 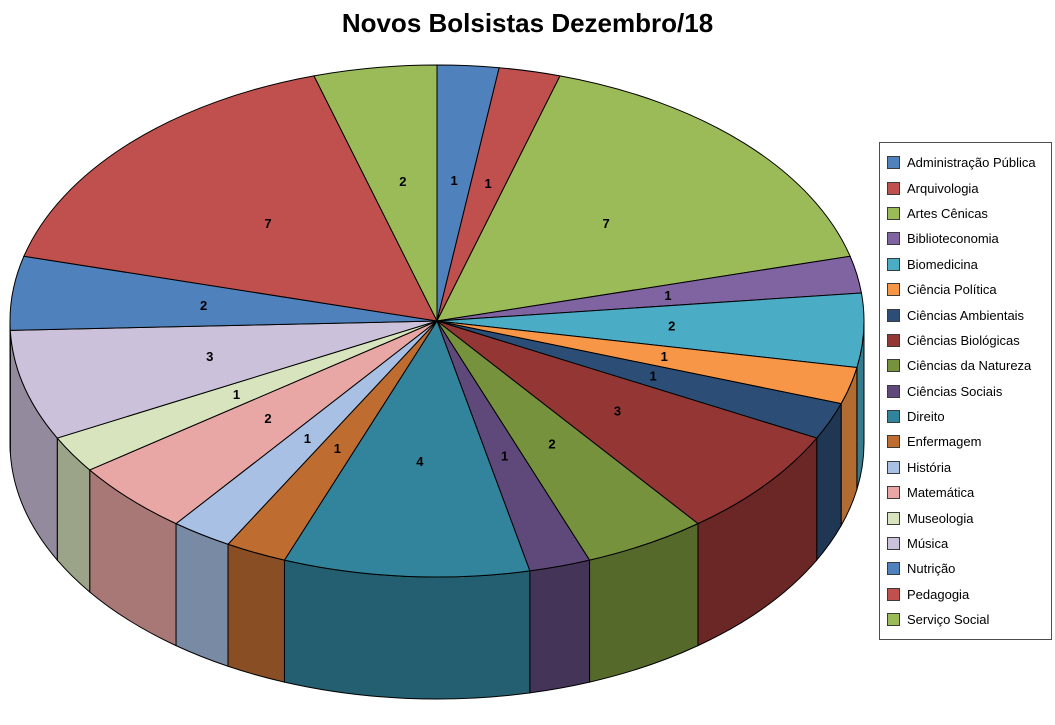 I want to click on legend-item: Serviço Social, so click(x=965, y=619).